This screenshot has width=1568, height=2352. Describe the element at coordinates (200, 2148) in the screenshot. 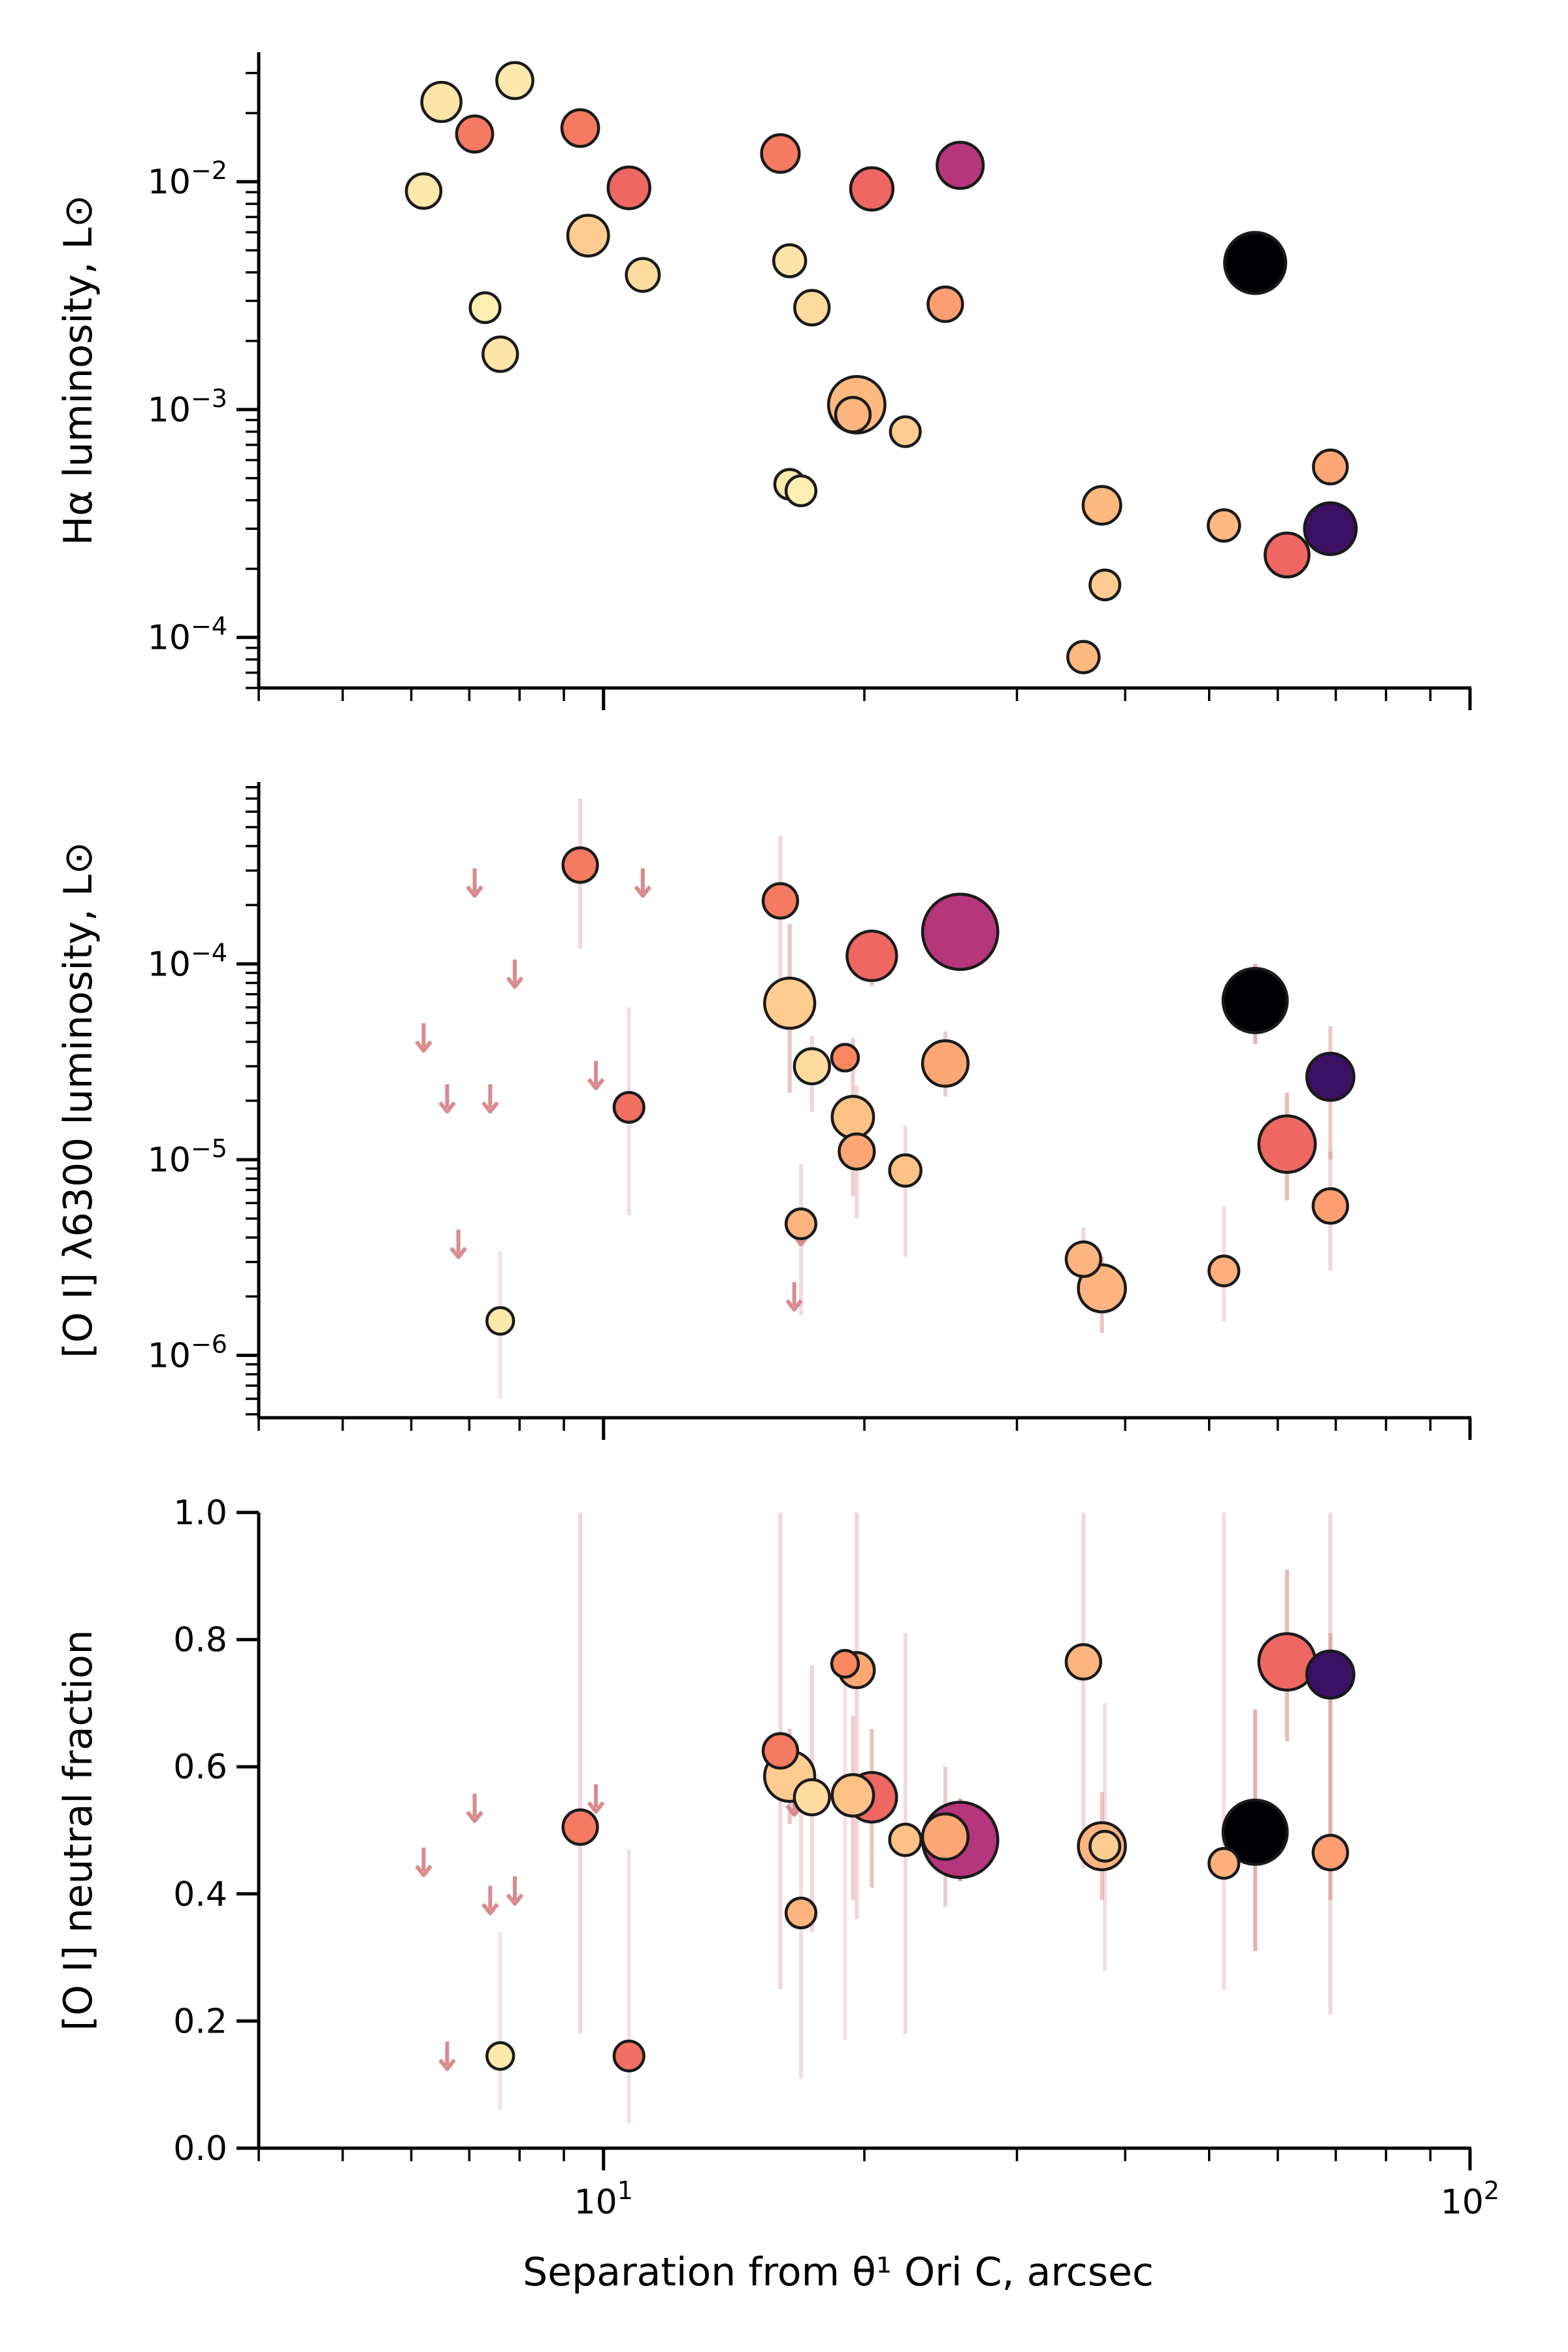

I see `y-tick-label: 0.0` at that location.